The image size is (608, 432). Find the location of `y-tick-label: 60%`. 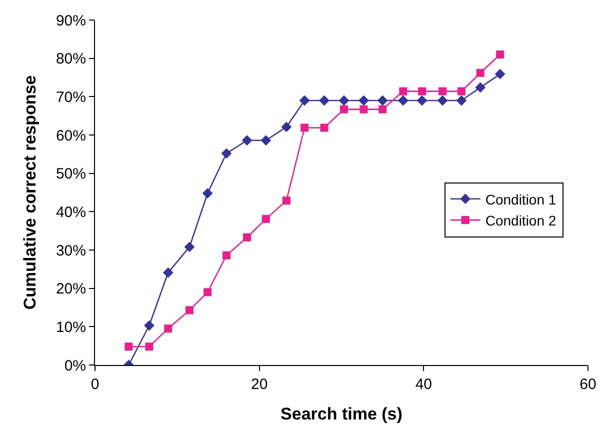

y-tick-label: 60% is located at coordinates (71, 135).